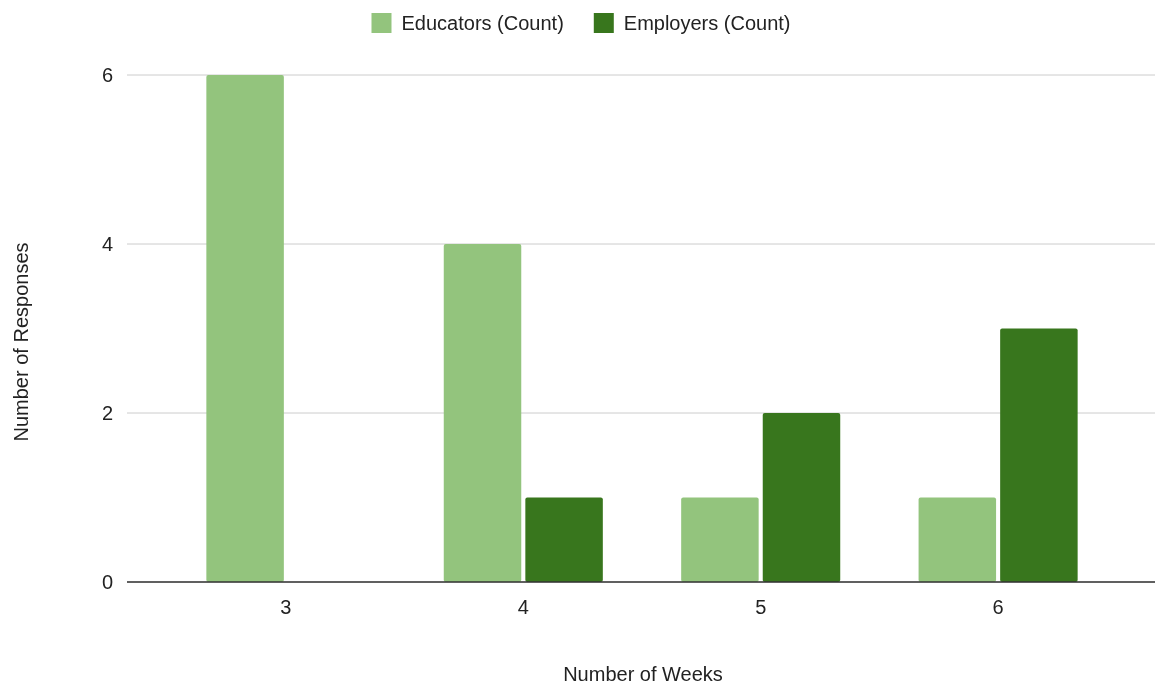 The height and width of the screenshot is (685, 1155). Describe the element at coordinates (761, 607) in the screenshot. I see `x-tick-label: 5` at that location.